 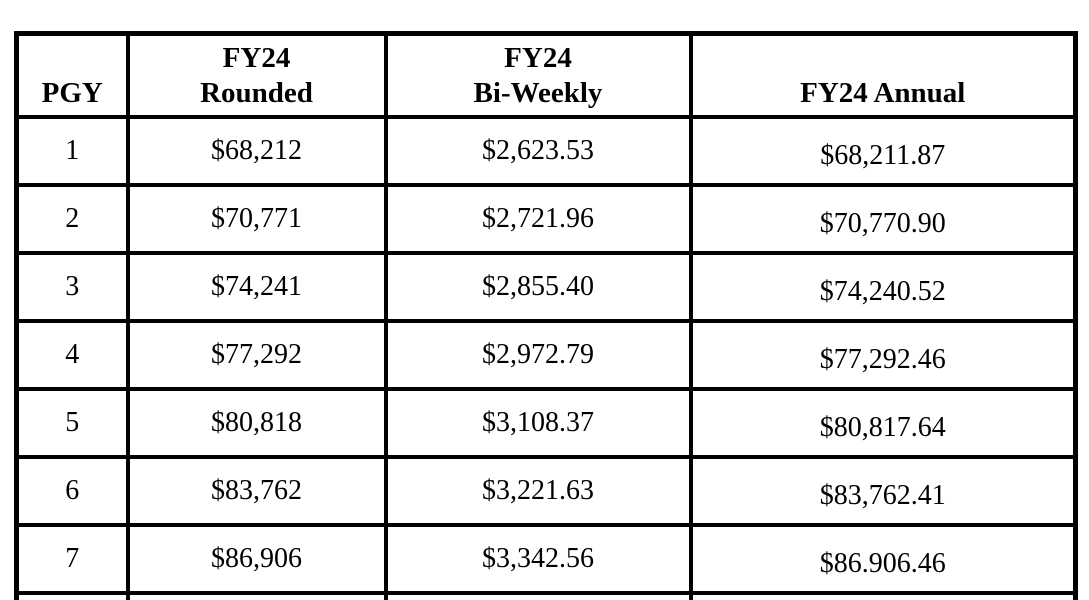 I want to click on cell-annual: $77,292.46, so click(x=883, y=355).